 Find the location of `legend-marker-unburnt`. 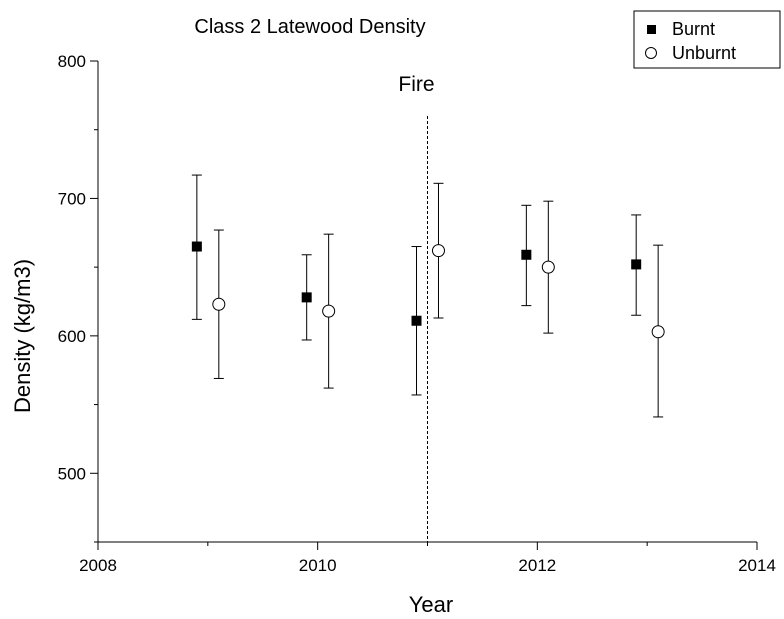

legend-marker-unburnt is located at coordinates (651, 53).